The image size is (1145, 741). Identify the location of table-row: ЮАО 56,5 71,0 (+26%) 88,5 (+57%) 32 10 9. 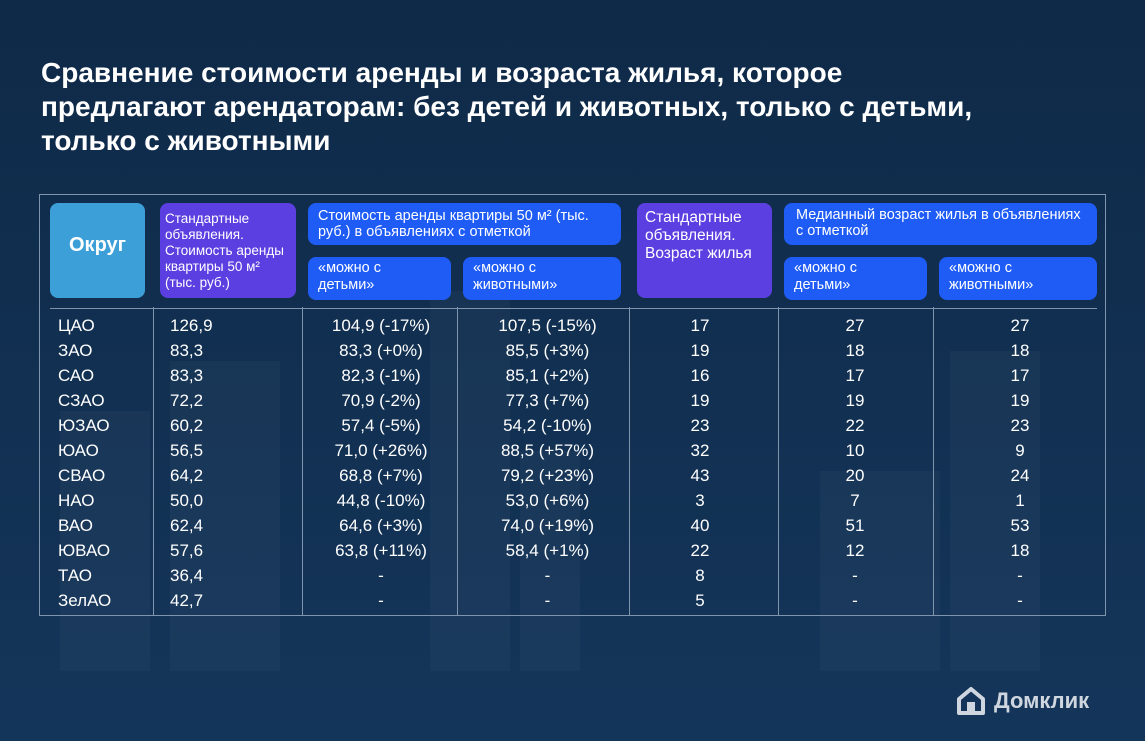
(573, 451).